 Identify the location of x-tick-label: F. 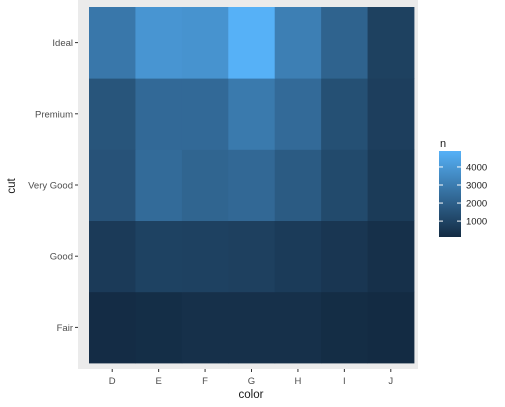
(205, 381).